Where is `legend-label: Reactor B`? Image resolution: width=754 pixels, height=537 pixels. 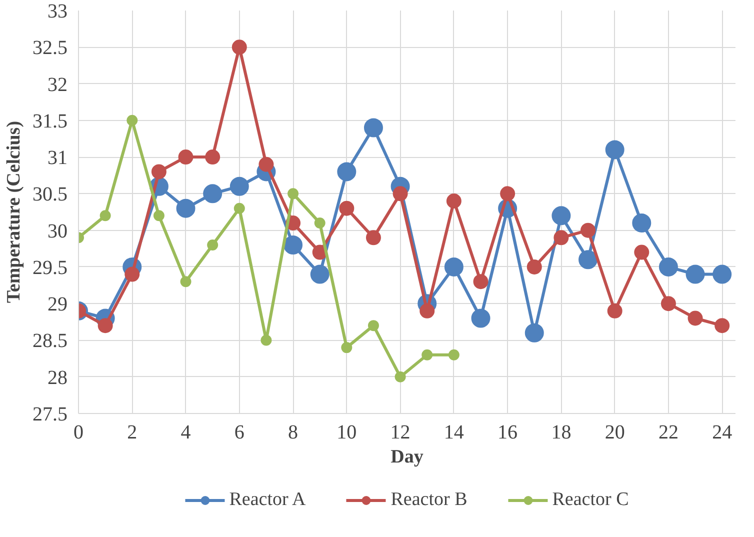 legend-label: Reactor B is located at coordinates (429, 500).